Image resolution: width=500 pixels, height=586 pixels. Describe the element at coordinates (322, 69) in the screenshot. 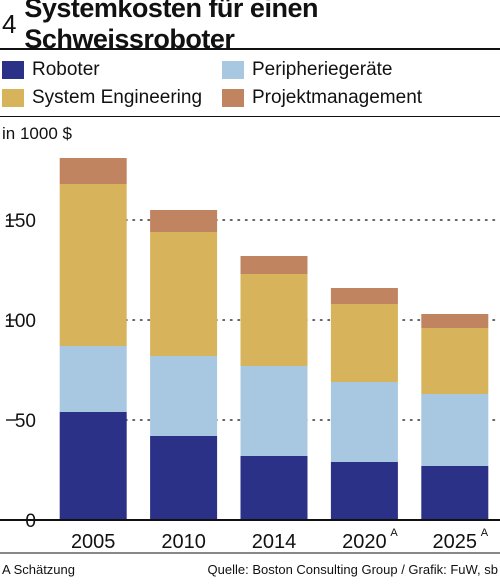

I see `legend-label-peripherie: Peripheriegeräte` at that location.